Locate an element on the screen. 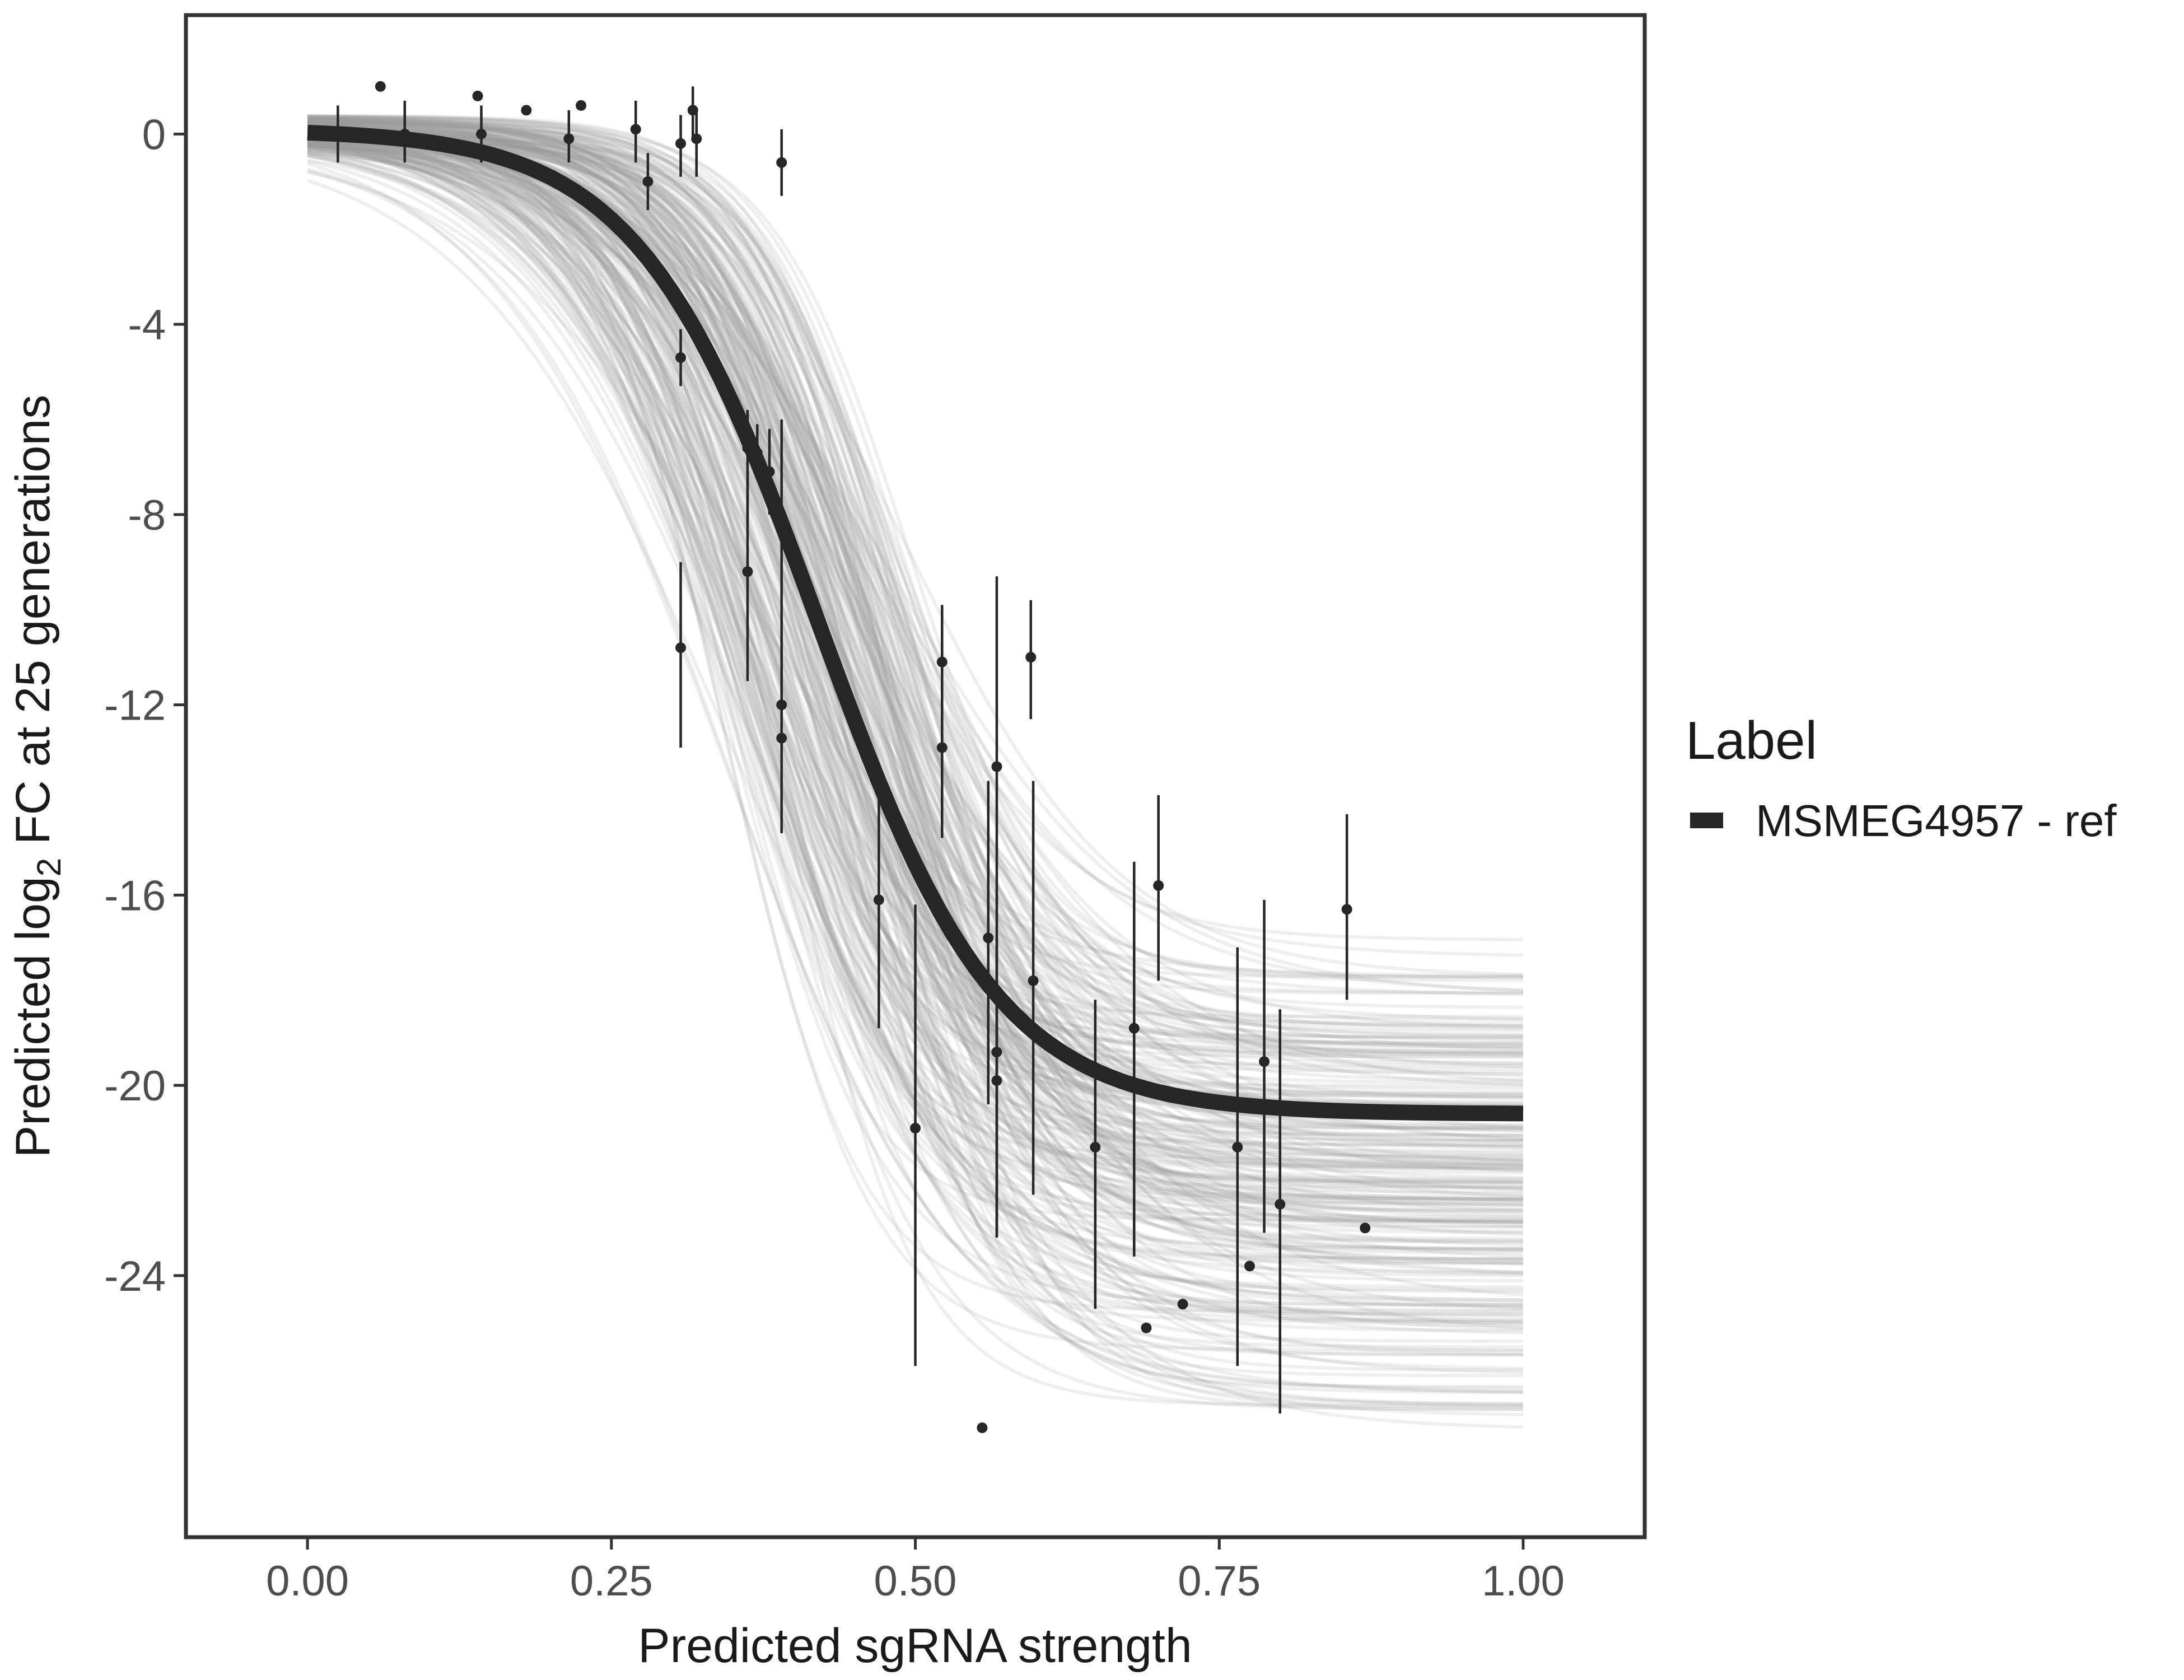 Image resolution: width=2184 pixels, height=1680 pixels. x-axis: 0.00 0.25 0.50 0.75 1.00 is located at coordinates (916, 1572).